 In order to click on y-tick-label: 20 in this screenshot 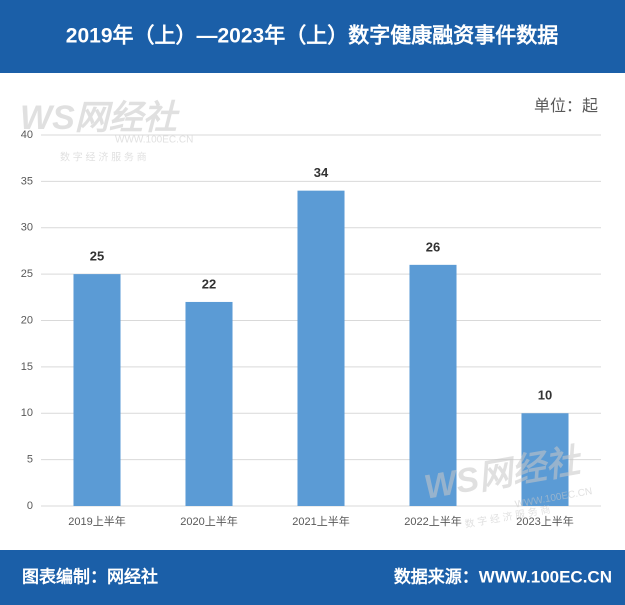, I will do `click(27, 320)`.